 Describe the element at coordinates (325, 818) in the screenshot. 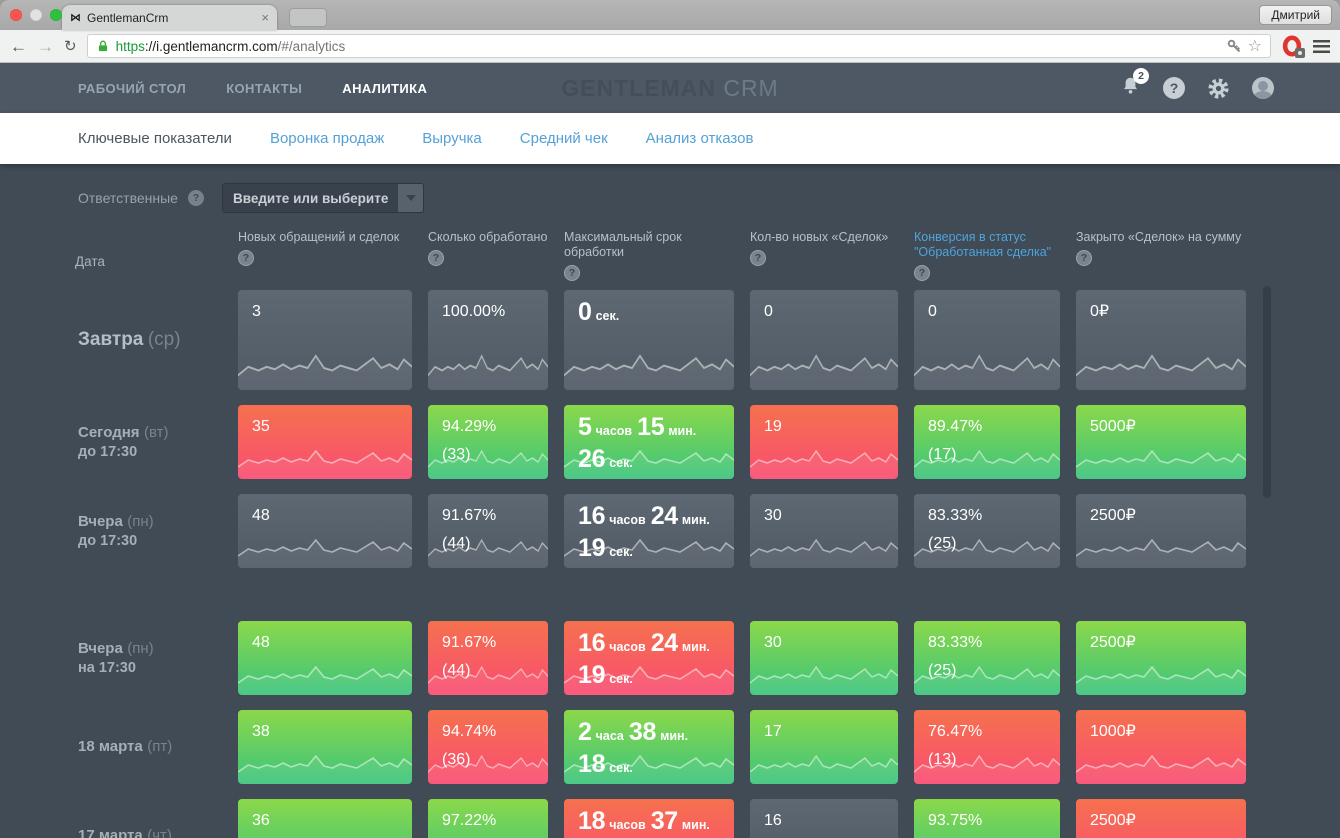

I see `metric-cell: 36` at that location.